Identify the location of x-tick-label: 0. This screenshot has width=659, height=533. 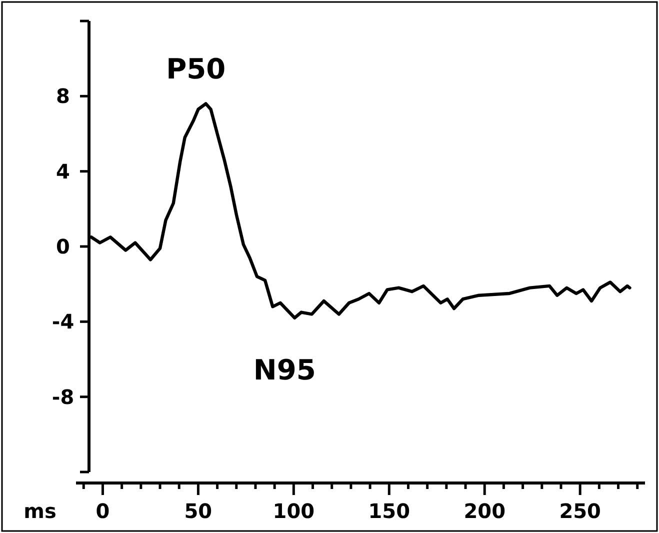
(103, 511).